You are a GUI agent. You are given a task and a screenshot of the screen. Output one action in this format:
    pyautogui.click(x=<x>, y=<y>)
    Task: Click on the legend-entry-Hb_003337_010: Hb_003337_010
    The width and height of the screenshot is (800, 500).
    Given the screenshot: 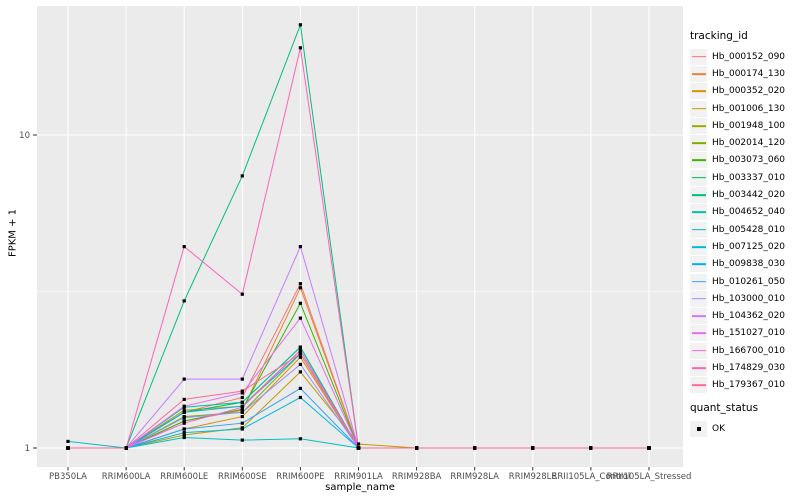 What is the action you would take?
    pyautogui.click(x=745, y=177)
    